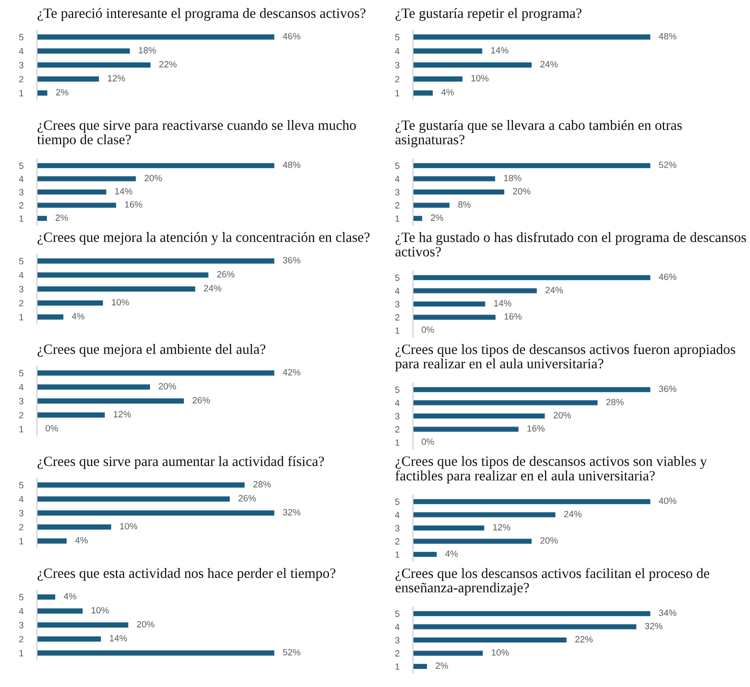  Describe the element at coordinates (116, 78) in the screenshot. I see `data-label: 12%` at that location.